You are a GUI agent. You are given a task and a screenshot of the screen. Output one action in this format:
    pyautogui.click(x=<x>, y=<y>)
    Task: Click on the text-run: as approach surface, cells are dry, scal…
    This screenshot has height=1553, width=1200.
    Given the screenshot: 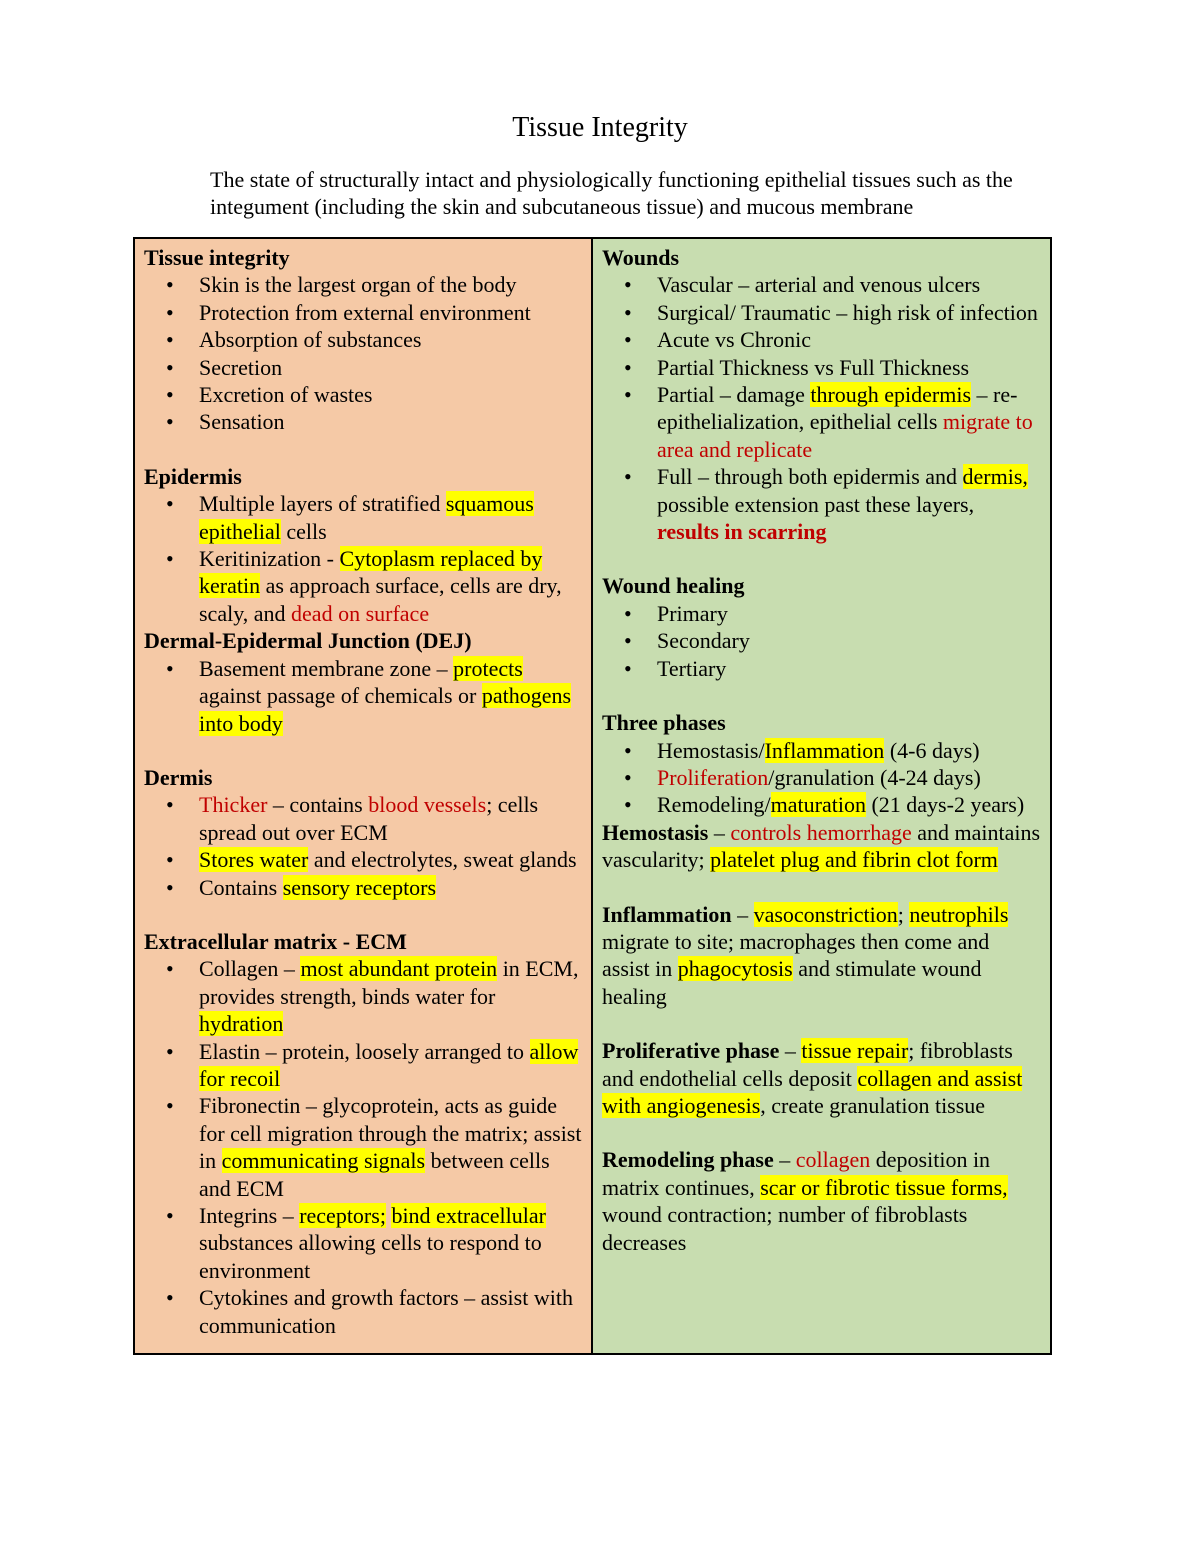 What is the action you would take?
    pyautogui.click(x=380, y=599)
    